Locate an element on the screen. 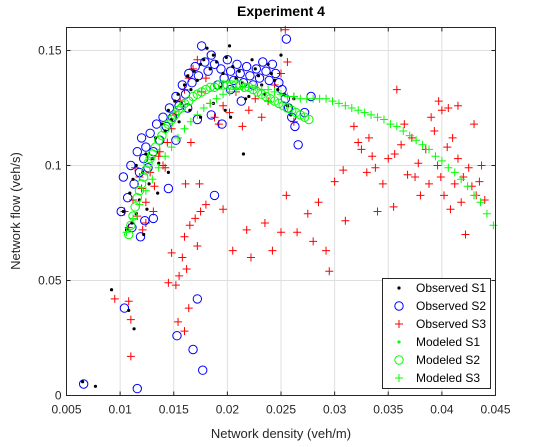 The width and height of the screenshot is (550, 447). x-tick-label: 0.01 is located at coordinates (120, 410).